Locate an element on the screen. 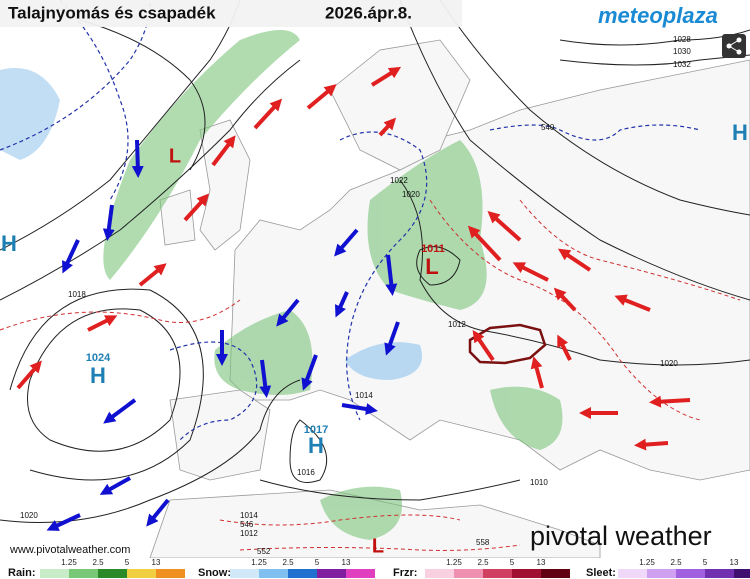 The height and width of the screenshot is (579, 750). isobar-label: 558 is located at coordinates (483, 542).